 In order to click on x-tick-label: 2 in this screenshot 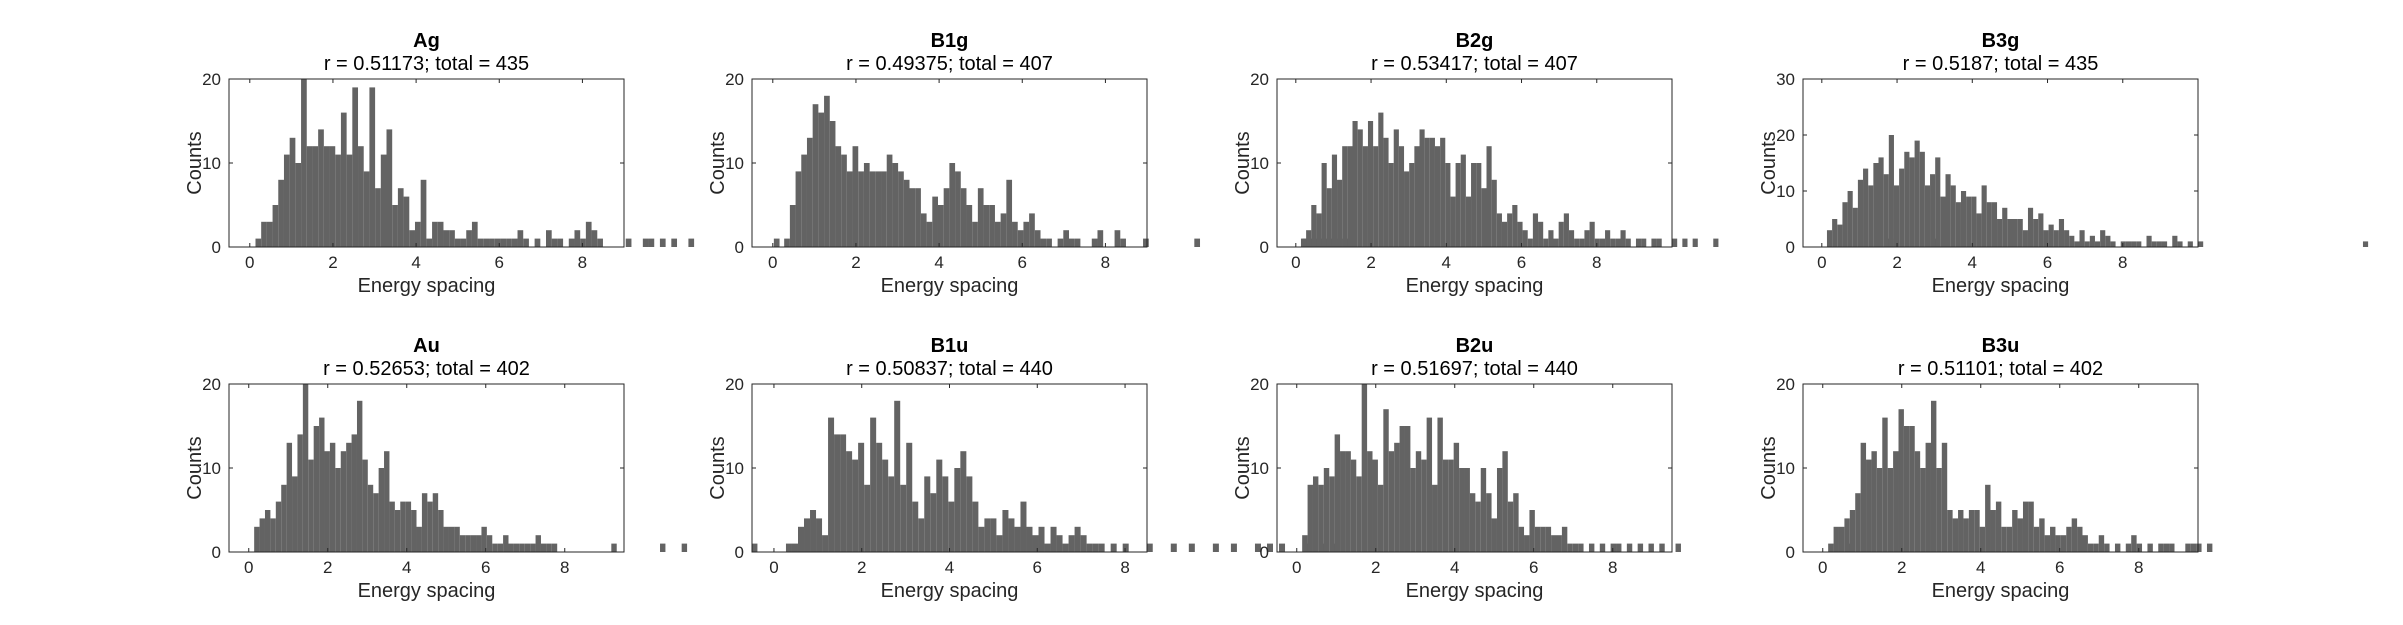, I will do `click(1375, 567)`.